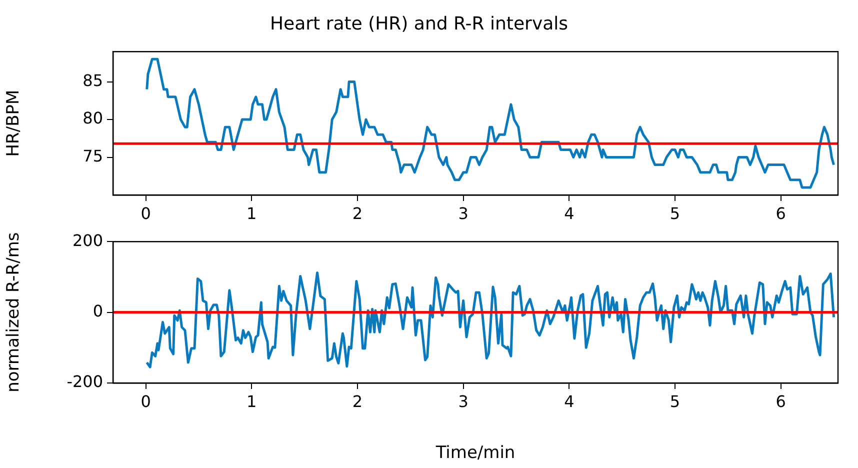  Describe the element at coordinates (92, 80) in the screenshot. I see `y-tick-label: 85` at that location.